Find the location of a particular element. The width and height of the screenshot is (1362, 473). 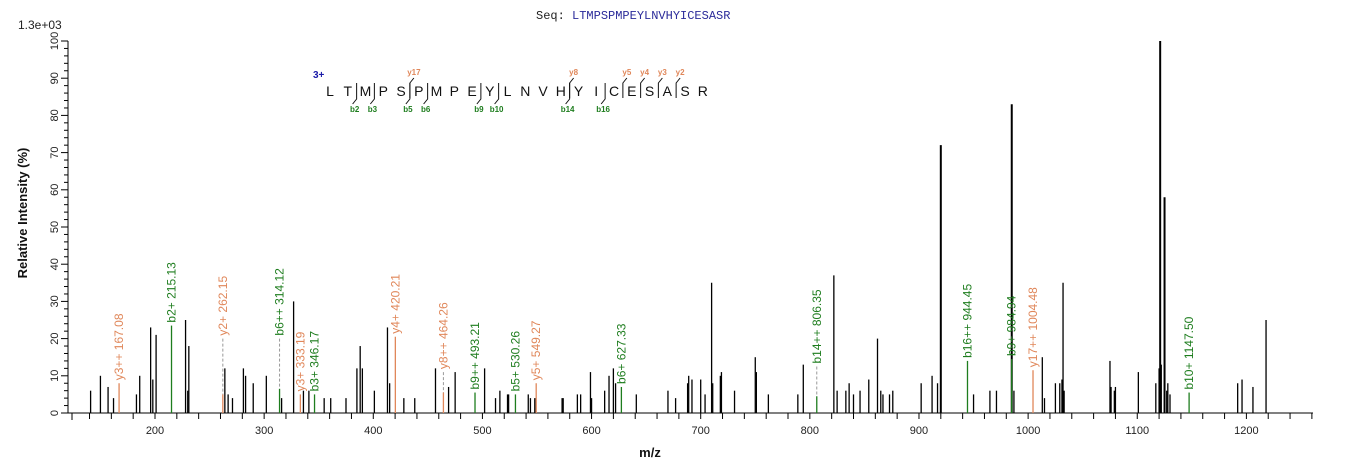

sequence-text: LTMPSPMPEYLNVHYICESASR is located at coordinates (651, 16).